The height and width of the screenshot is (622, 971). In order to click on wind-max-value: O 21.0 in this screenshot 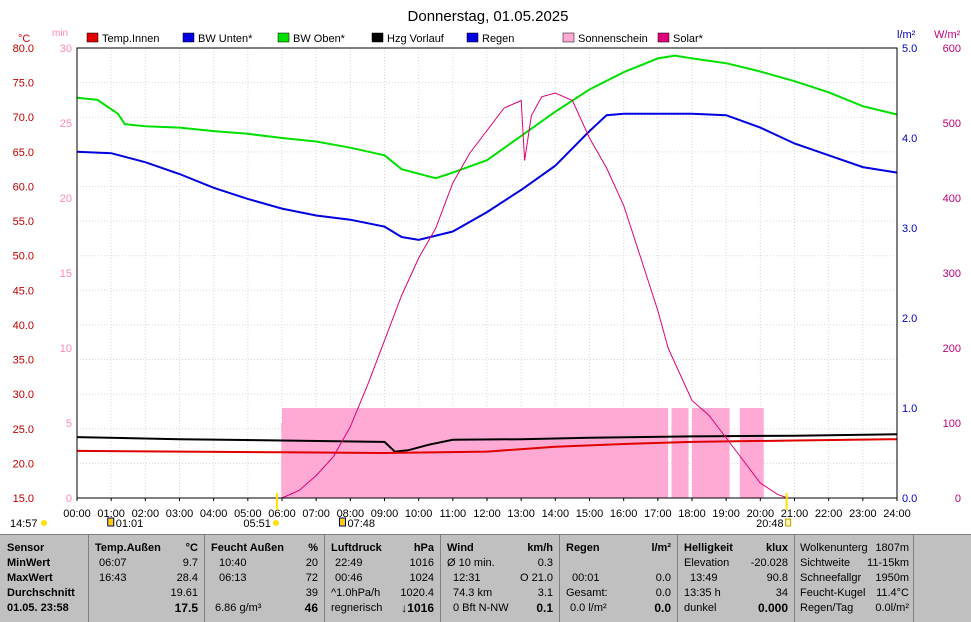, I will do `click(536, 578)`.